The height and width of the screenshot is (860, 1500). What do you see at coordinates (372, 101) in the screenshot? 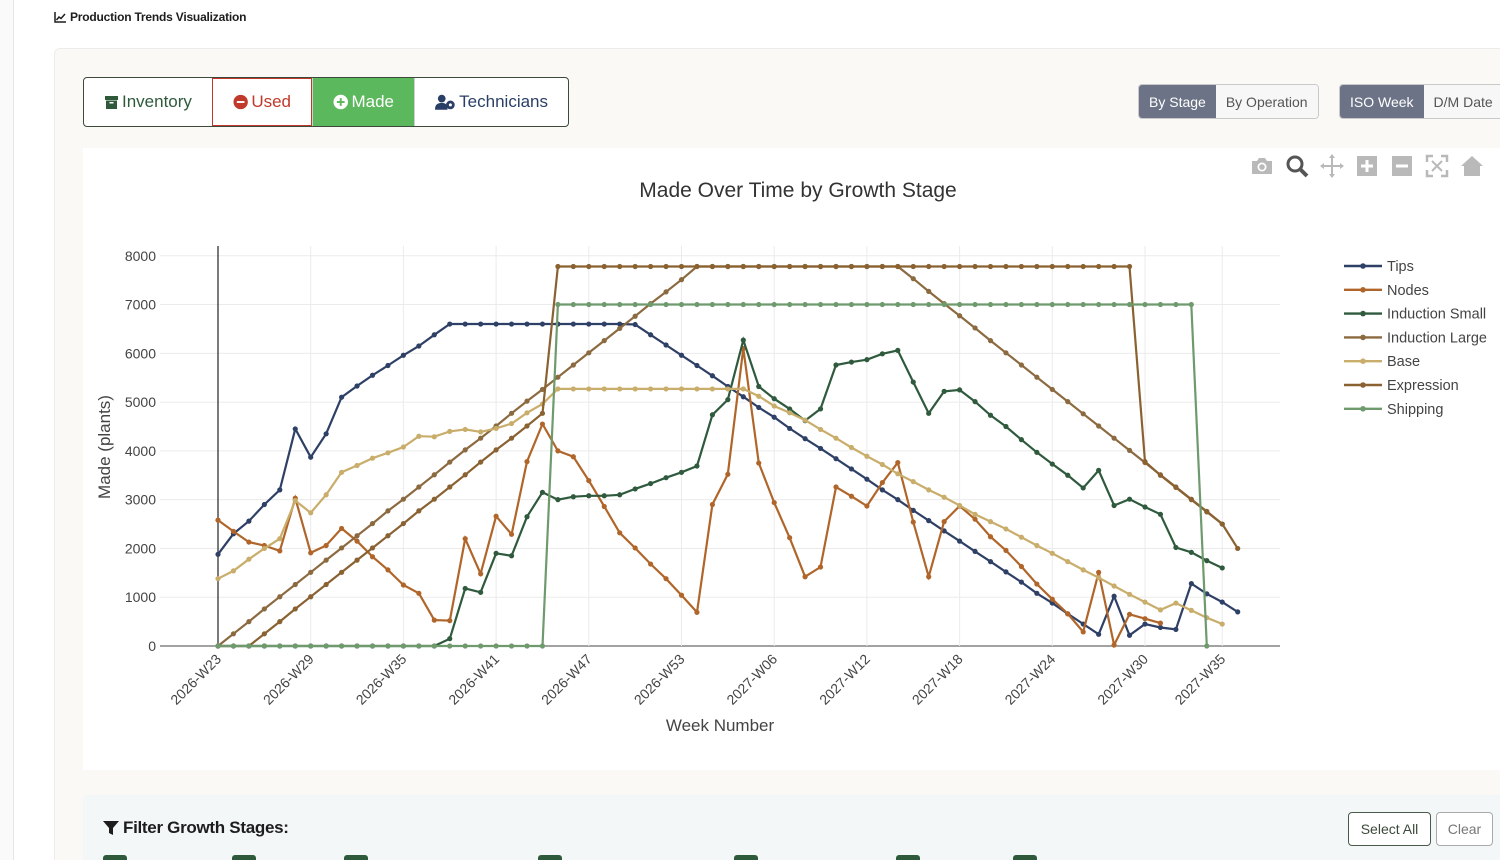
I see `tab-made-label: Made` at bounding box center [372, 101].